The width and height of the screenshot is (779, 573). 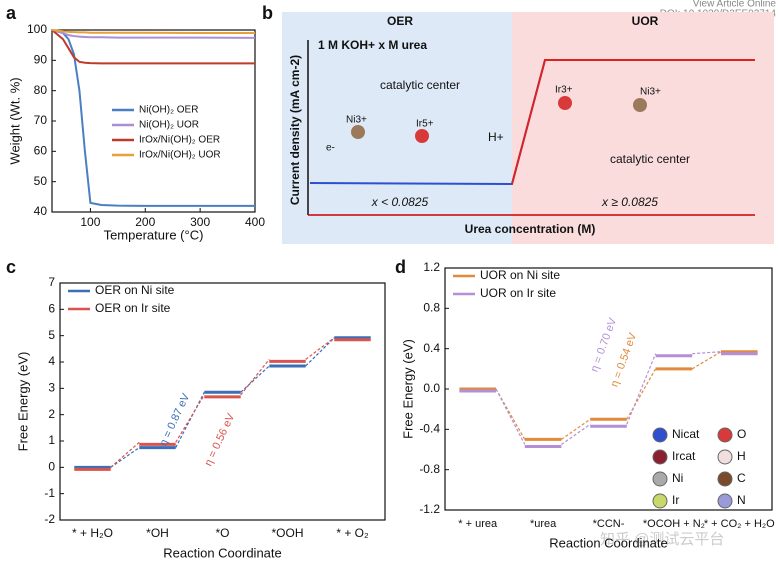 I want to click on y-tick-label: 50, so click(x=41, y=181).